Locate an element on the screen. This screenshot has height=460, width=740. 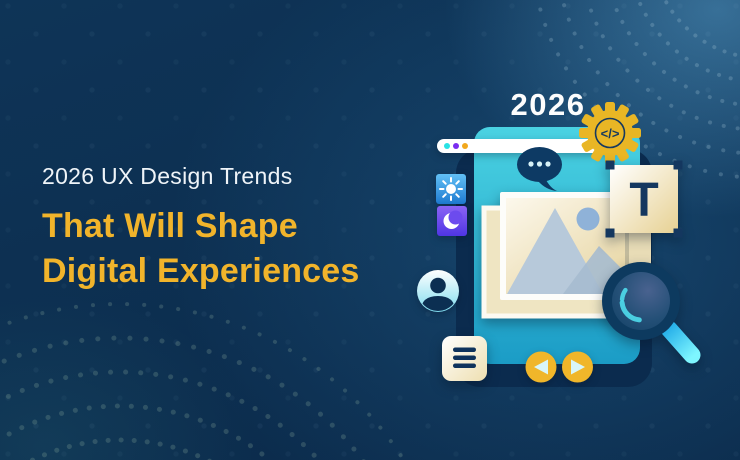
magnifier-icon is located at coordinates (651, 313).